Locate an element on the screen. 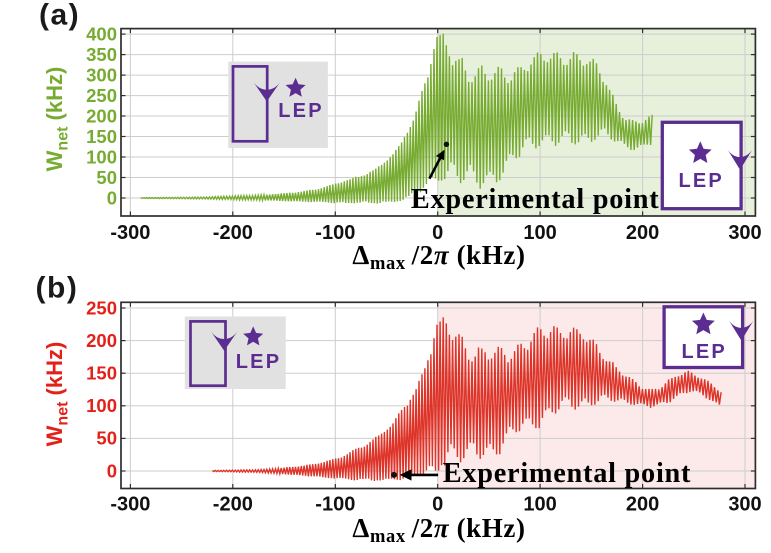 This screenshot has width=771, height=553. svg-text: 400 is located at coordinates (101, 33).